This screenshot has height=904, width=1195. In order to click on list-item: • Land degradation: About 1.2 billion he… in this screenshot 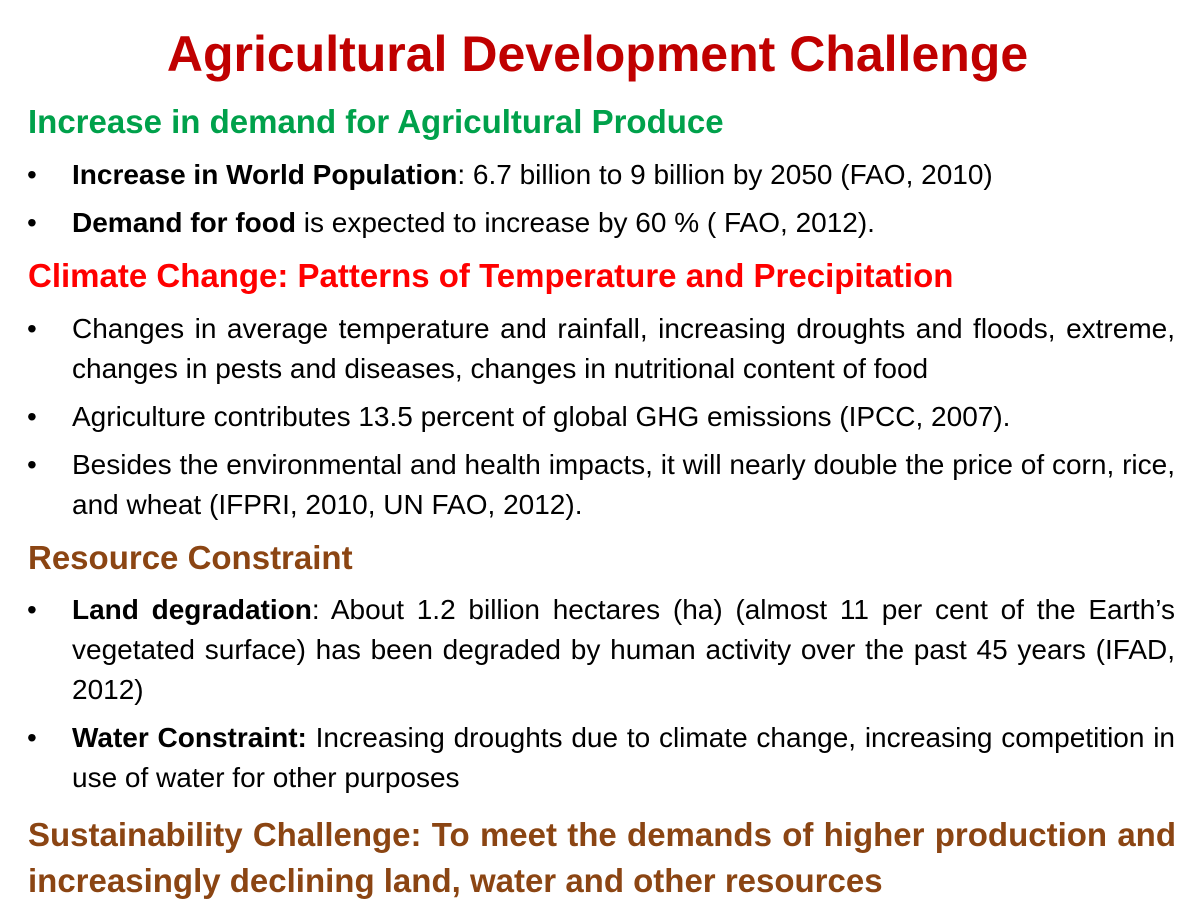, I will do `click(597, 650)`.